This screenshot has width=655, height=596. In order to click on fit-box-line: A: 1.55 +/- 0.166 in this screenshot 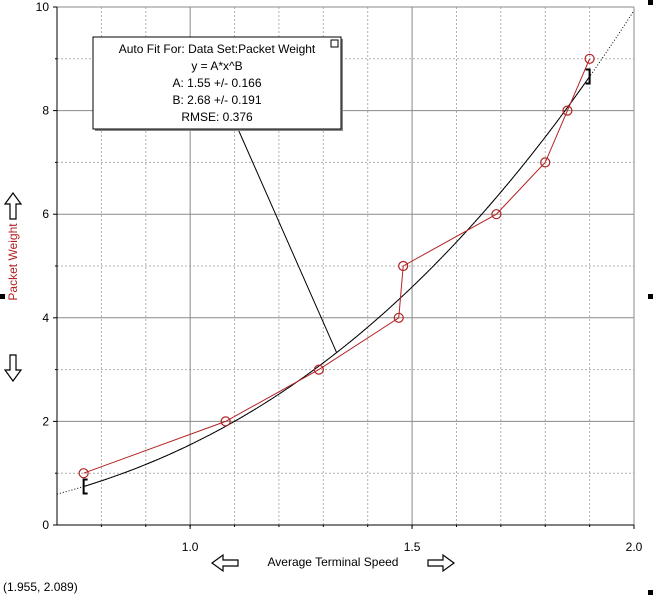, I will do `click(216, 83)`.